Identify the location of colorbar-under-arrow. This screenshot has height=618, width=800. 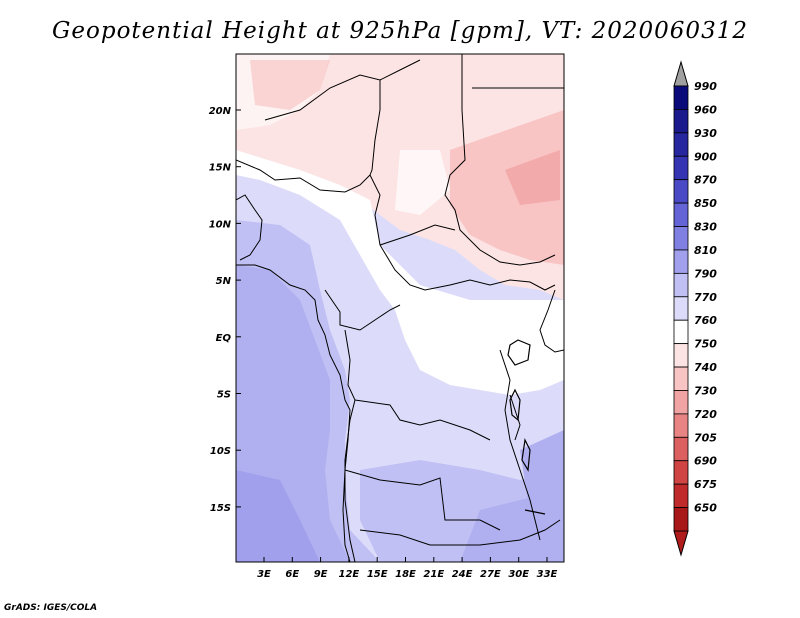
(681, 543).